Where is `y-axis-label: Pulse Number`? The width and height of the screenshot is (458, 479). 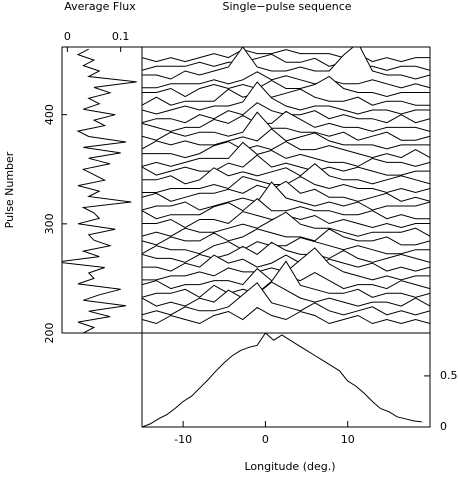 y-axis-label: Pulse Number is located at coordinates (9, 189).